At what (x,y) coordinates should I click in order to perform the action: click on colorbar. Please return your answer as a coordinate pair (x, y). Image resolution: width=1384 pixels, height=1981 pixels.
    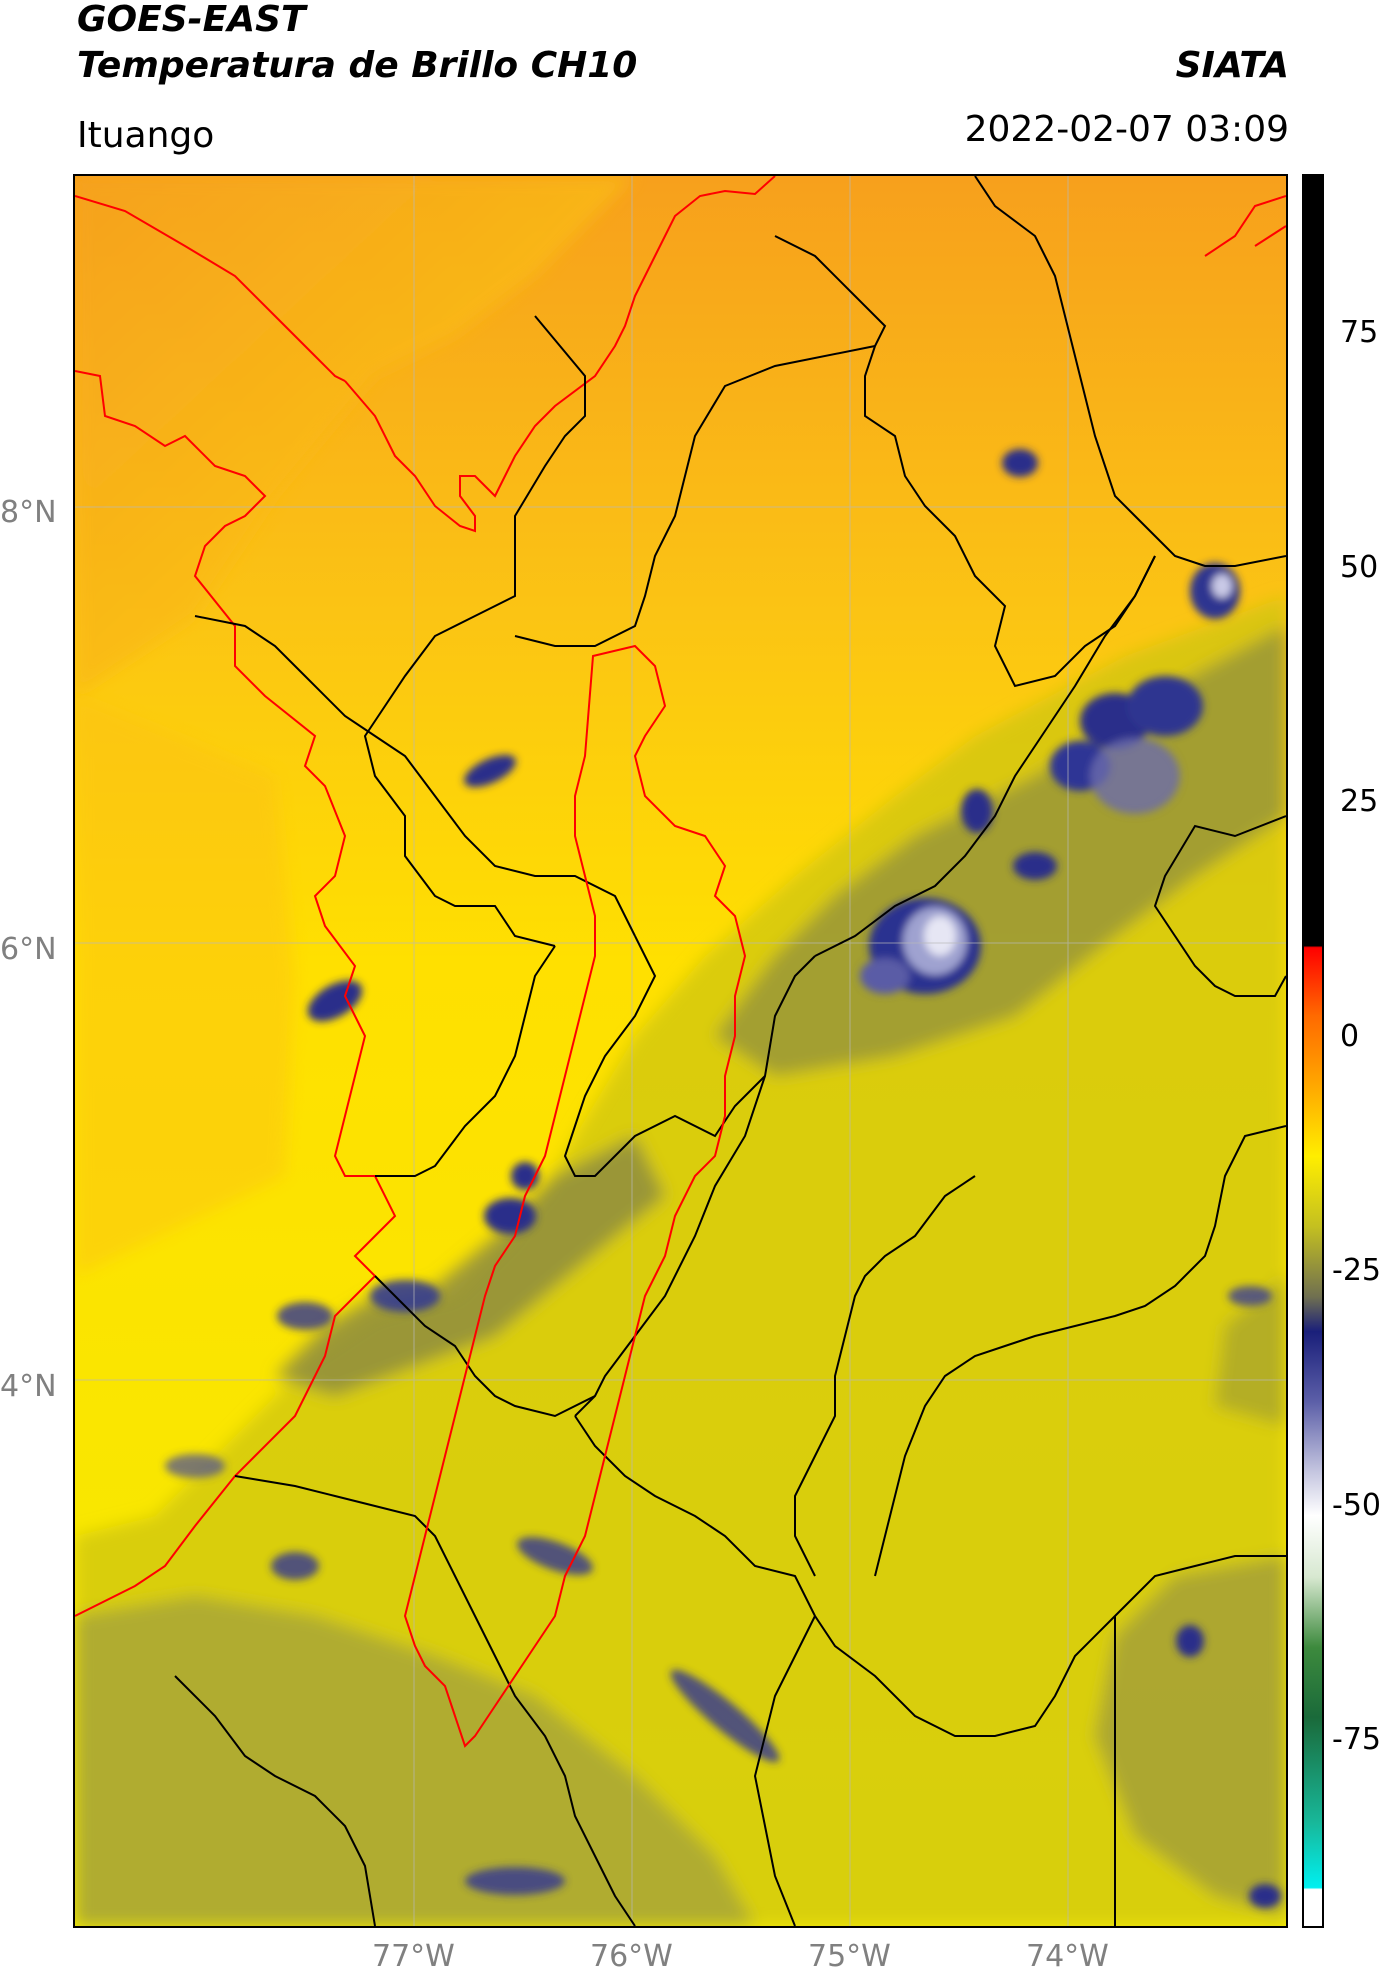
    Looking at the image, I should click on (1313, 1051).